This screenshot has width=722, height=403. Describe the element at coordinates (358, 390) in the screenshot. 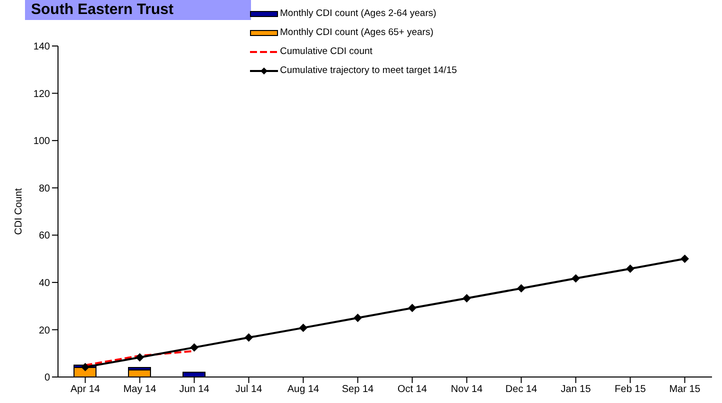

I see `x-tick-label: Sep 14` at that location.